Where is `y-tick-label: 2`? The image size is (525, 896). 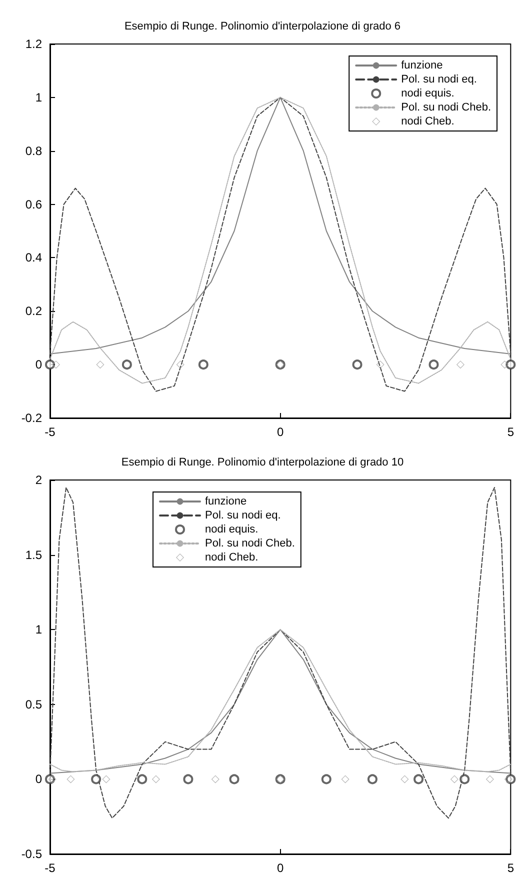 y-tick-label: 2 is located at coordinates (38, 480).